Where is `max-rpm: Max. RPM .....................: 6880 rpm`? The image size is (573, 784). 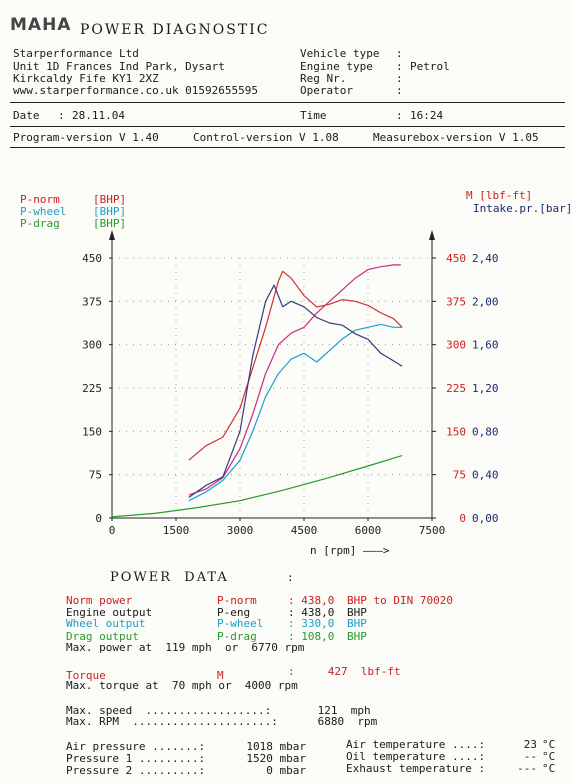
max-rpm: Max. RPM .....................: 6880 rpm is located at coordinates (222, 721).